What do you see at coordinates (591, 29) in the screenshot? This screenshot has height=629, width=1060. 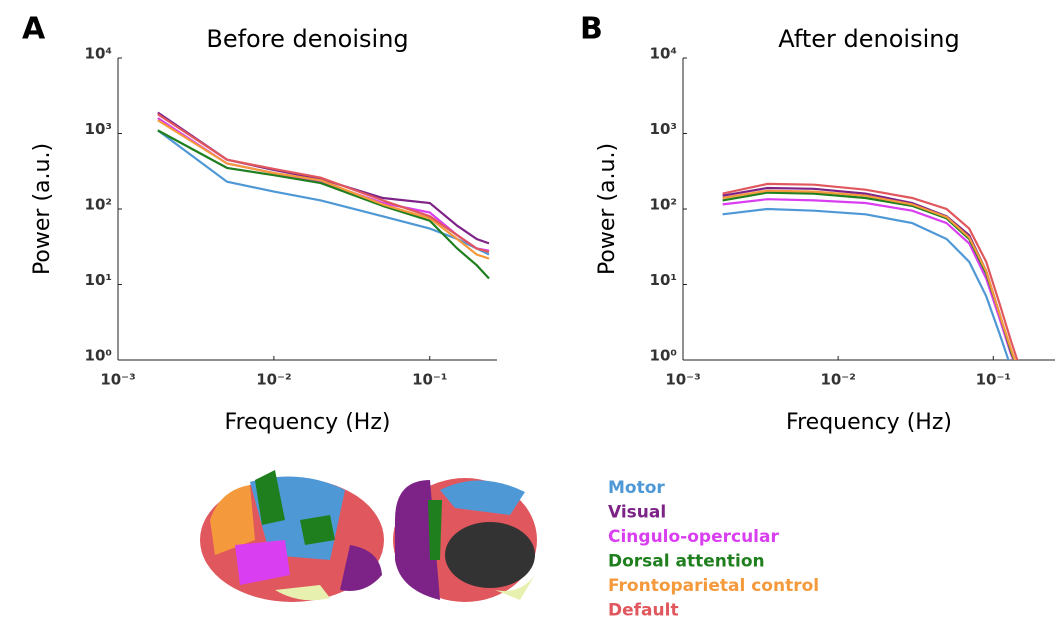 I see `panel-label: B` at bounding box center [591, 29].